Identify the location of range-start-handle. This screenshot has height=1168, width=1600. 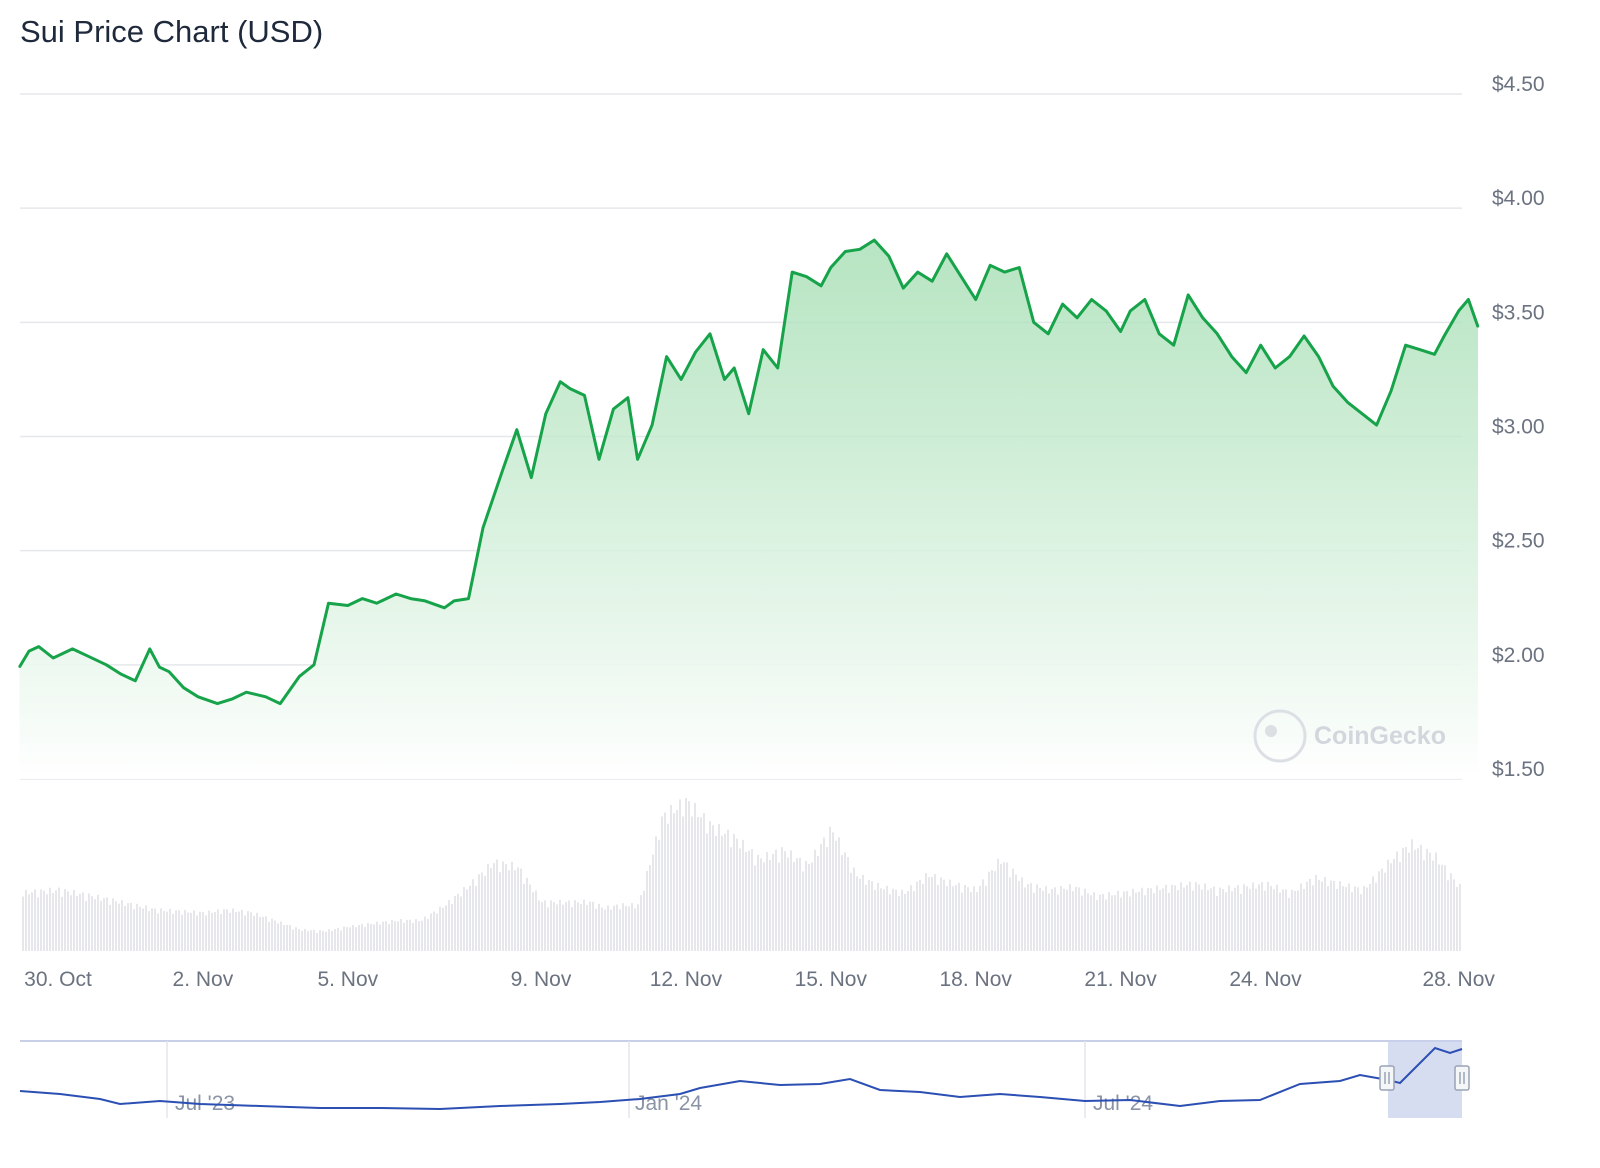
(1387, 1078).